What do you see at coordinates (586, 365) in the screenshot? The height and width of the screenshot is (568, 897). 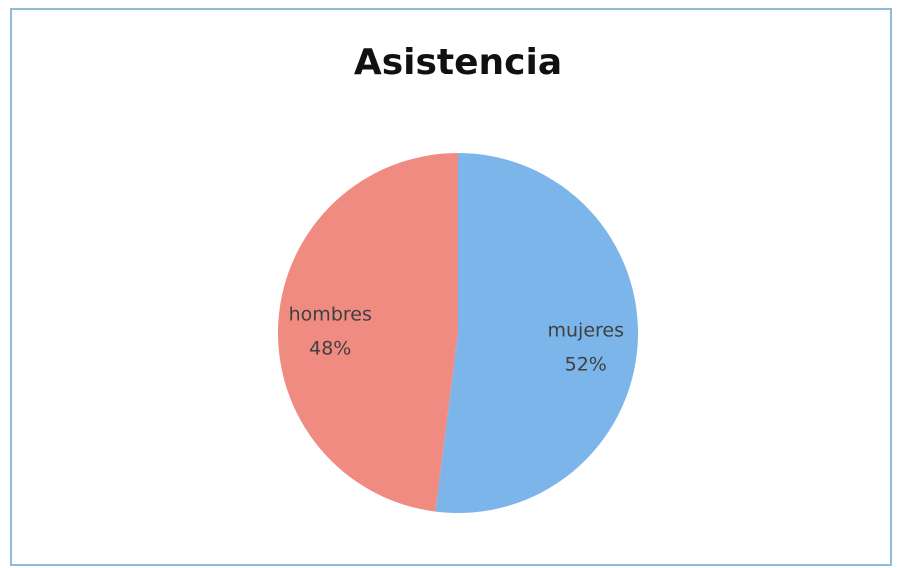 I see `slice-value-label: 52%` at bounding box center [586, 365].